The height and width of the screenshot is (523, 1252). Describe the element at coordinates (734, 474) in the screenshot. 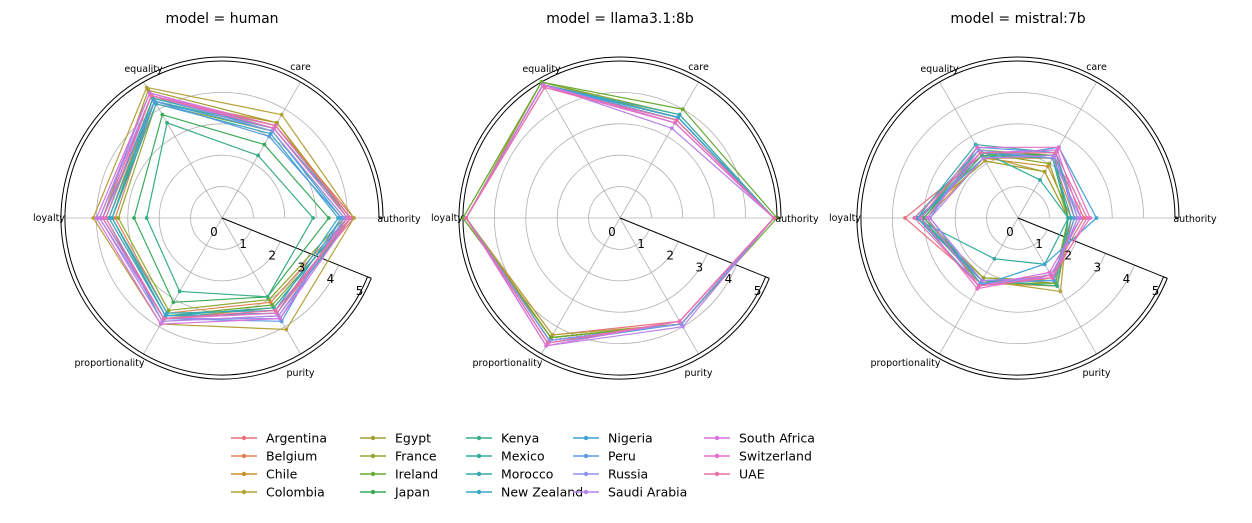

I see `legend-item-uae: UAE` at that location.